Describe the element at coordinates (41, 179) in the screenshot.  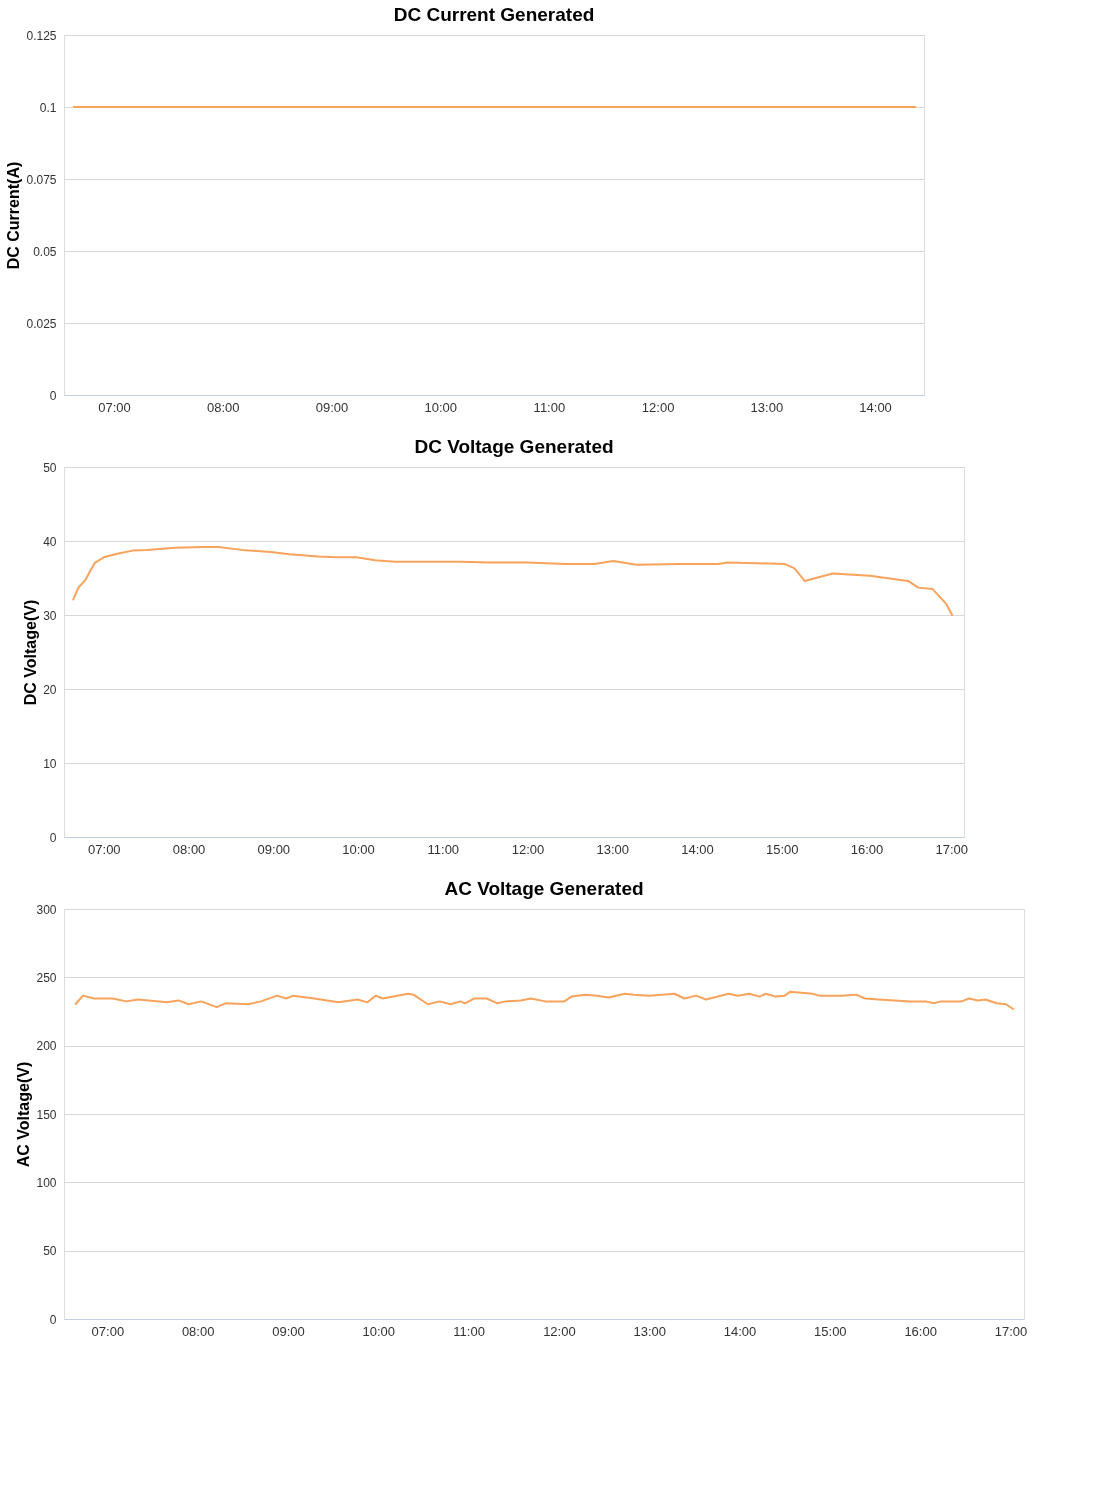
I see `y-tick-label: 0.075` at that location.